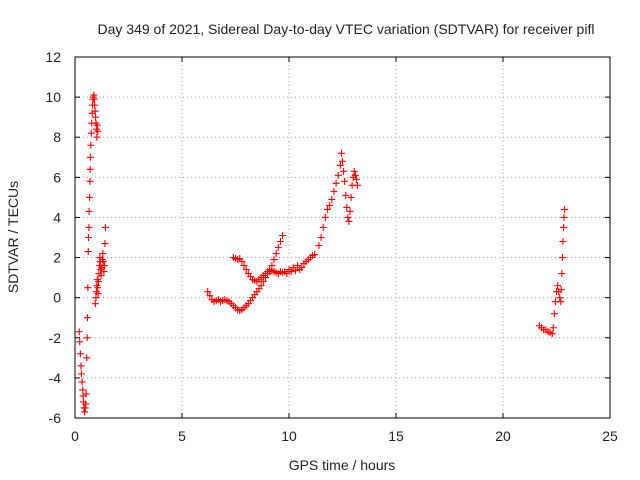 The image size is (640, 480). Describe the element at coordinates (75, 436) in the screenshot. I see `x-tick-label: 0` at that location.